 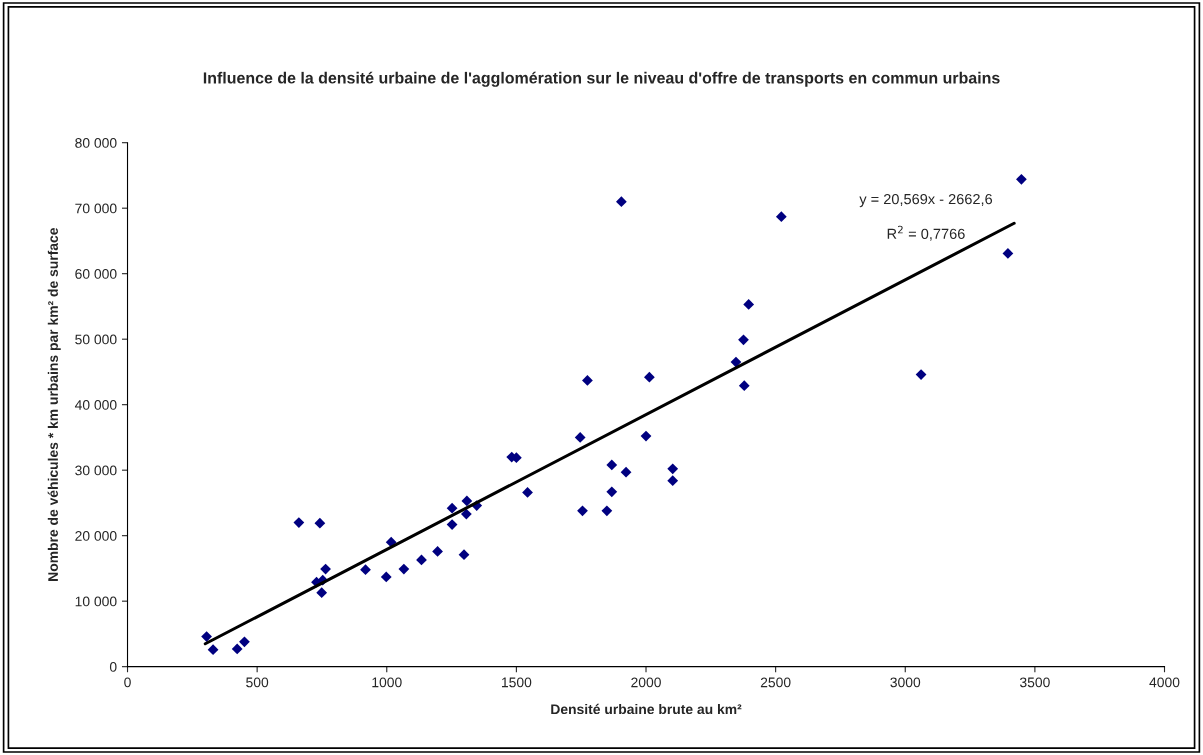 What do you see at coordinates (96, 536) in the screenshot?
I see `y-tick-label: 20 000` at bounding box center [96, 536].